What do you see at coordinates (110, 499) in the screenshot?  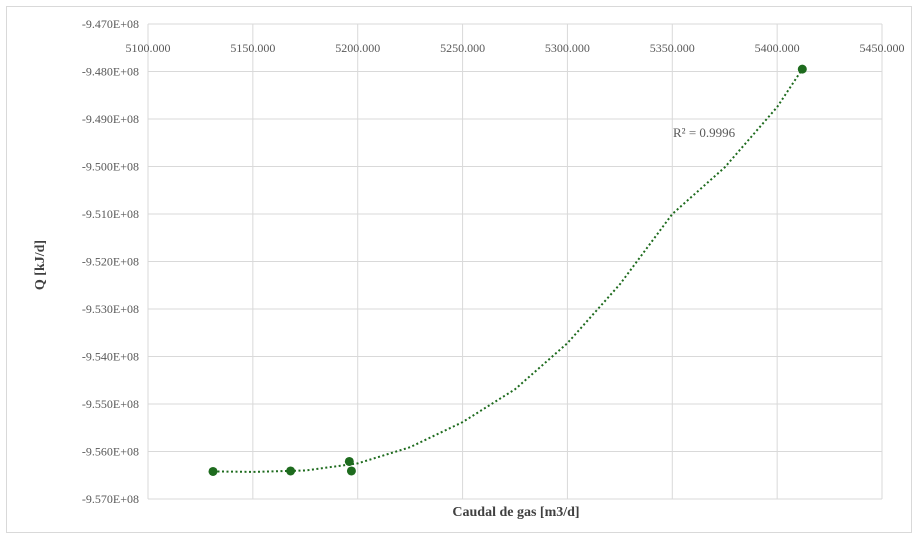 I see `y-tick-label: -9.570E+08` at bounding box center [110, 499].